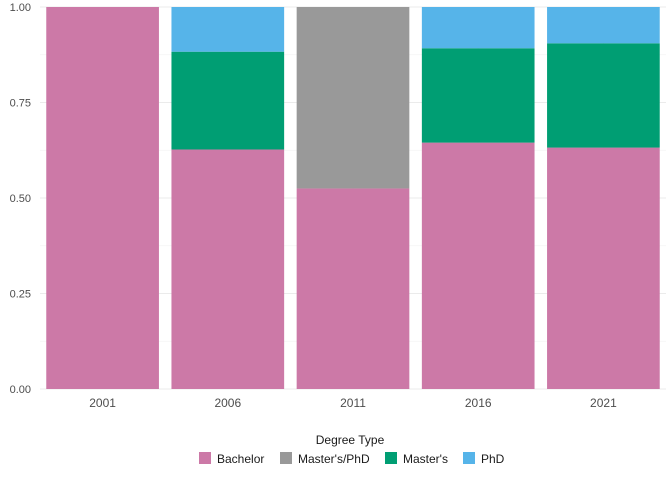 The height and width of the screenshot is (485, 672). I want to click on legend-title: Degree Type, so click(350, 440).